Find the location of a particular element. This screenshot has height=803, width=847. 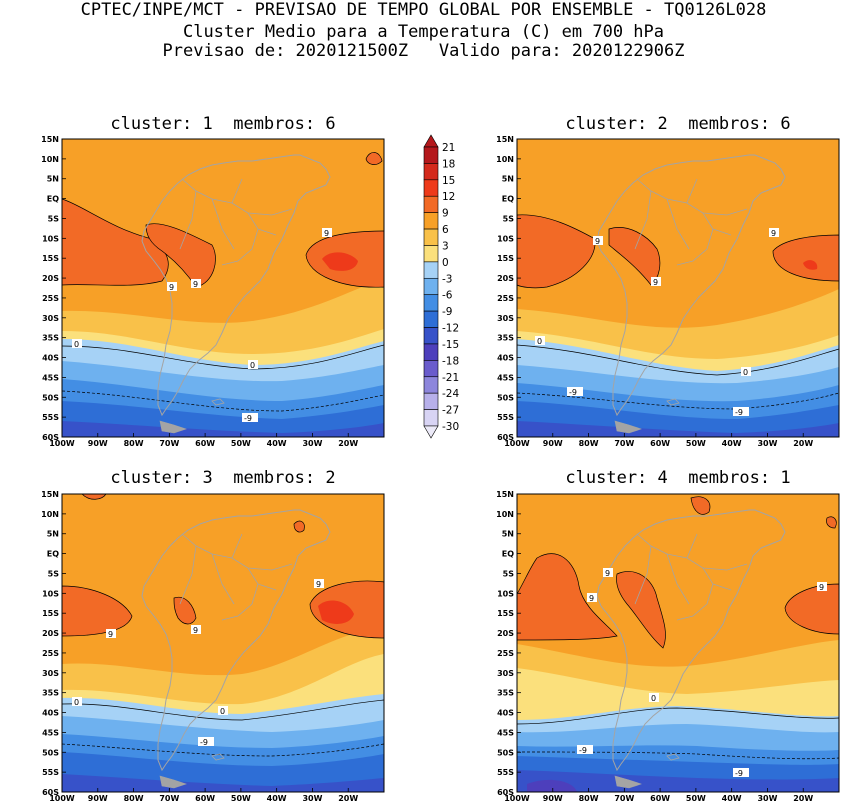

panel-4-title: cluster: 4 membros: 1 is located at coordinates (678, 478).